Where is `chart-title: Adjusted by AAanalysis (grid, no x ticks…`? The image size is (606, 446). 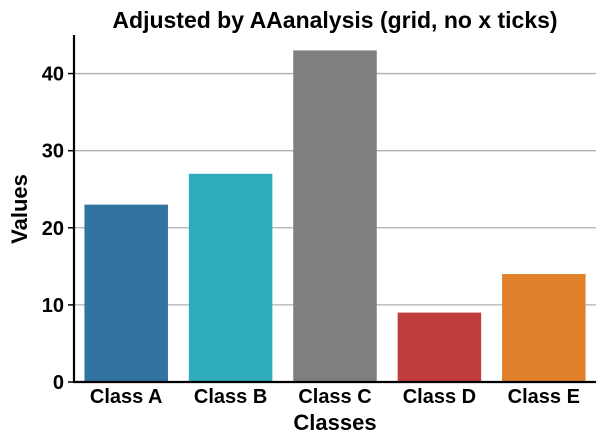 chart-title: Adjusted by AAanalysis (grid, no x ticks… is located at coordinates (334, 20).